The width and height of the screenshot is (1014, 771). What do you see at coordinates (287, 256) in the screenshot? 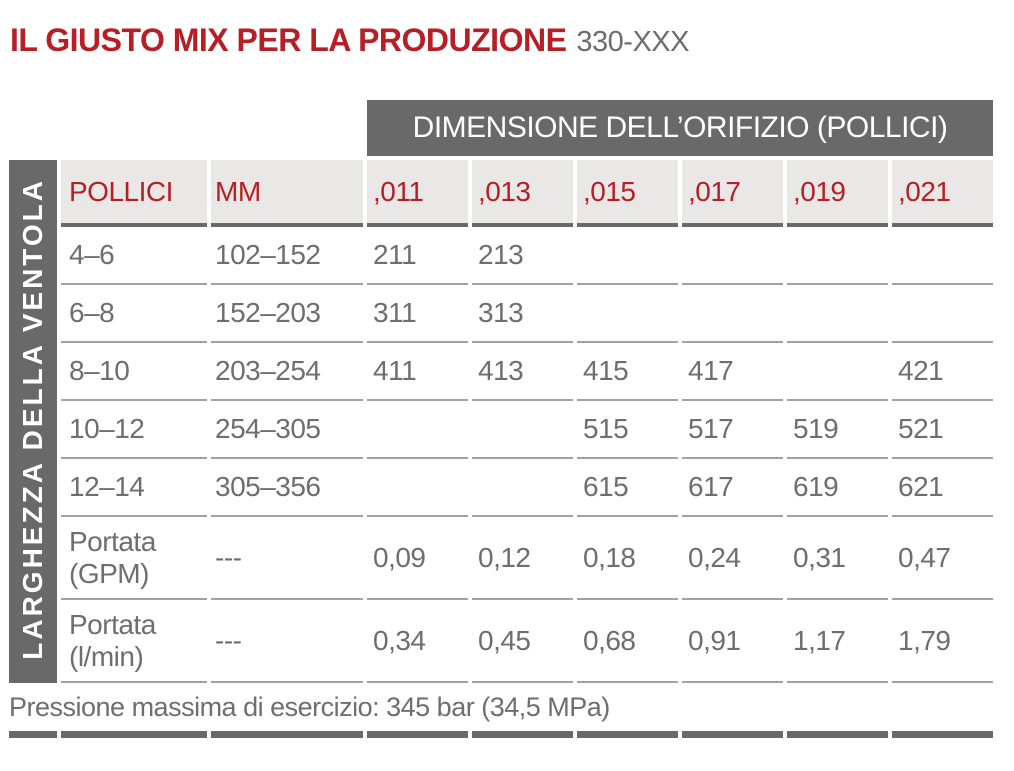
I see `fan-width-mm-cell: 102–152` at bounding box center [287, 256].